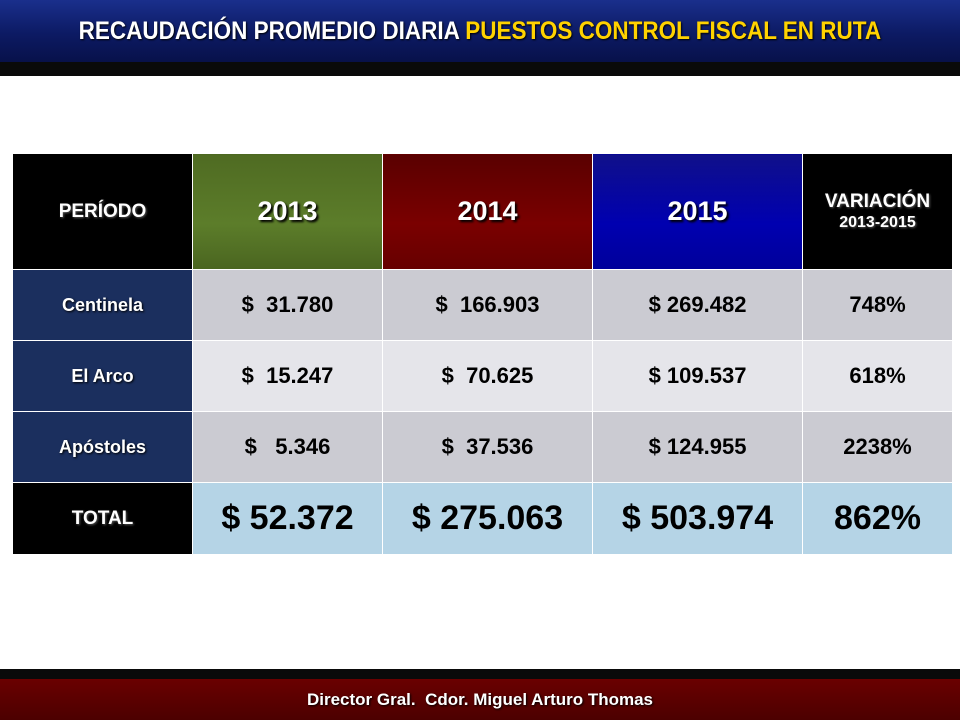 The height and width of the screenshot is (720, 960). Describe the element at coordinates (877, 447) in the screenshot. I see `cell-variacion: 2238%` at that location.